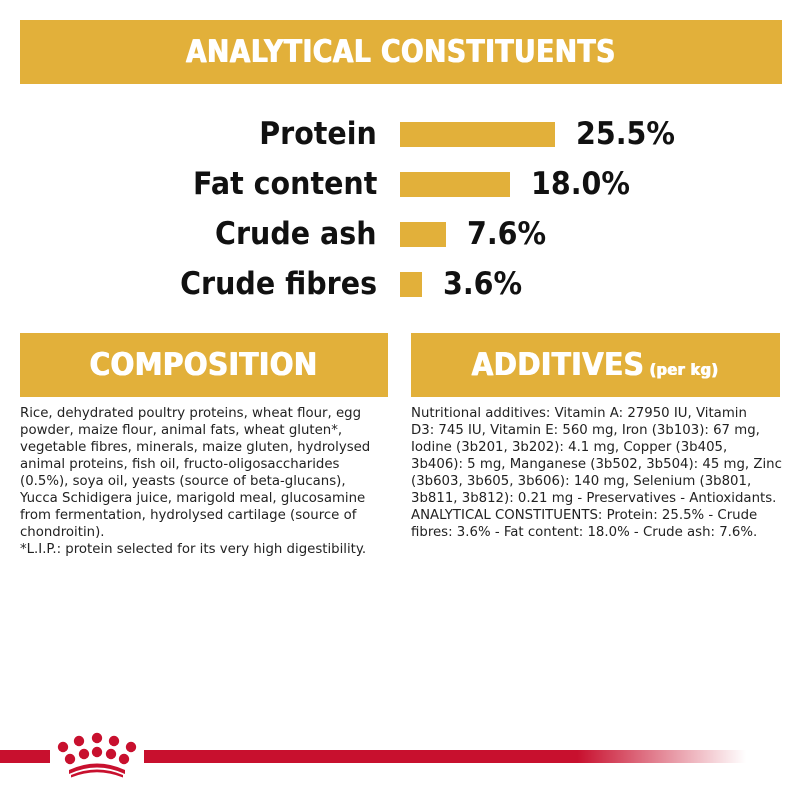 The image size is (800, 800). Describe the element at coordinates (580, 184) in the screenshot. I see `bar-value: 18.0%` at that location.